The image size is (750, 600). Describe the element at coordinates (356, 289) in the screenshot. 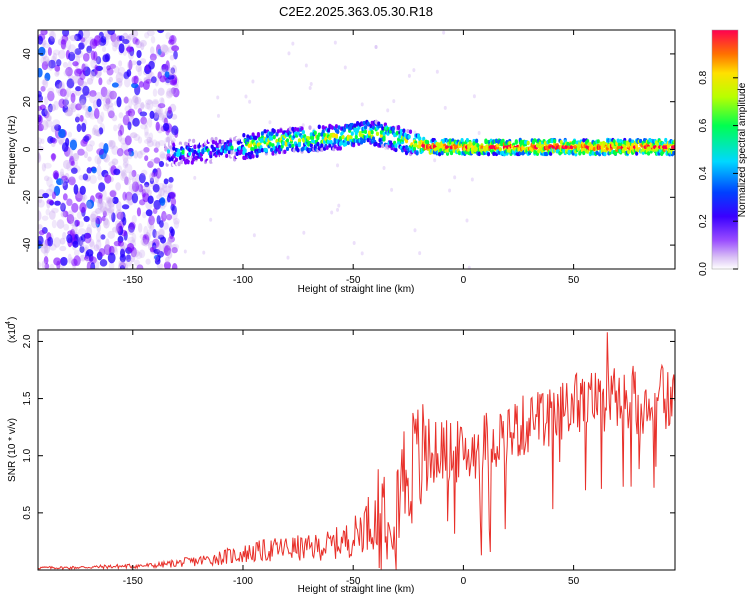

I see `spectrogram-x-label: Height of straight line (km)` at that location.